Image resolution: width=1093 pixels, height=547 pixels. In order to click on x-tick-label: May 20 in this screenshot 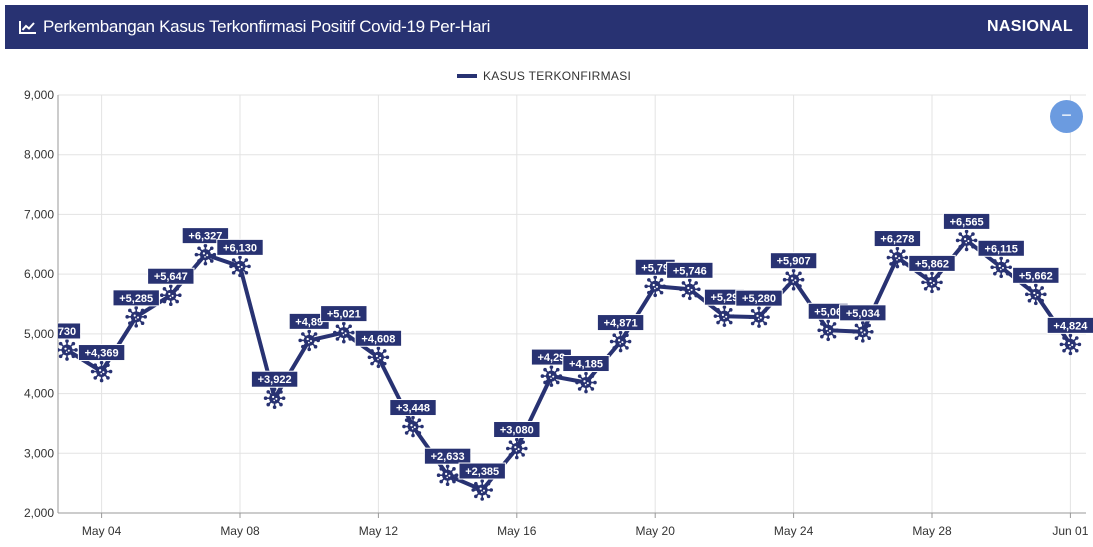, I will do `click(656, 531)`.